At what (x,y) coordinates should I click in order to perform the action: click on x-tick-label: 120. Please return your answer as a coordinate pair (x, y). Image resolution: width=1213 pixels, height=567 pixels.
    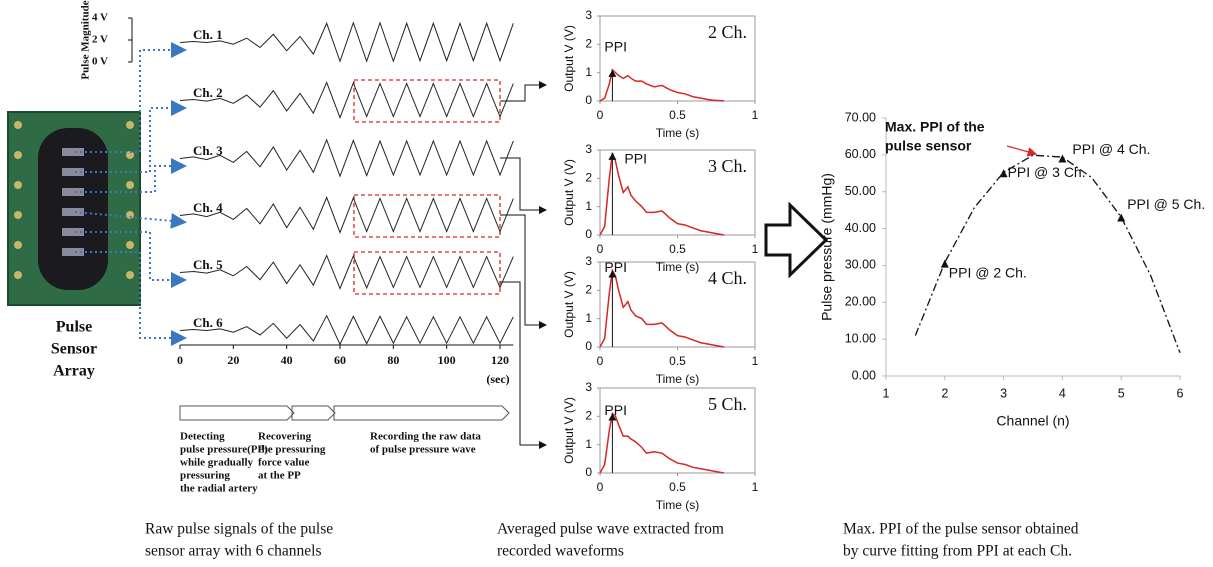
    Looking at the image, I should click on (500, 360).